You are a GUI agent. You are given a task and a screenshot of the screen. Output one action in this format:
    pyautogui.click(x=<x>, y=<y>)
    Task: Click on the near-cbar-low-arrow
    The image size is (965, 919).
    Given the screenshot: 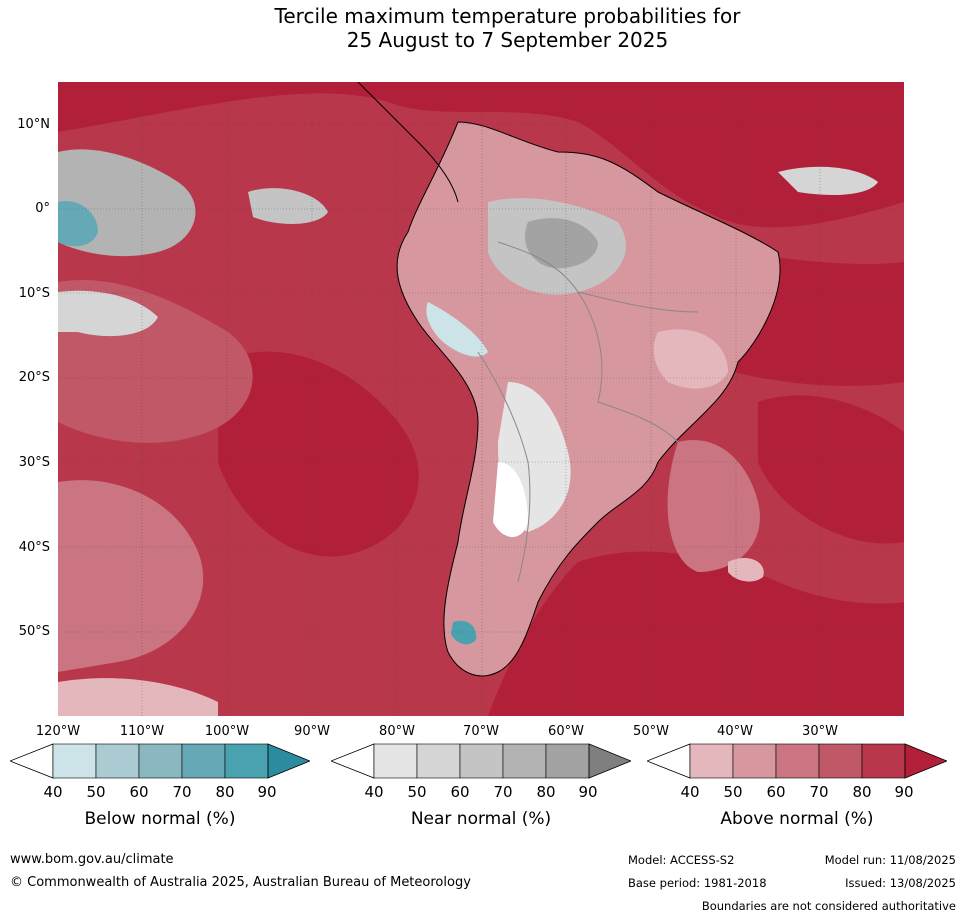 What is the action you would take?
    pyautogui.click(x=353, y=761)
    